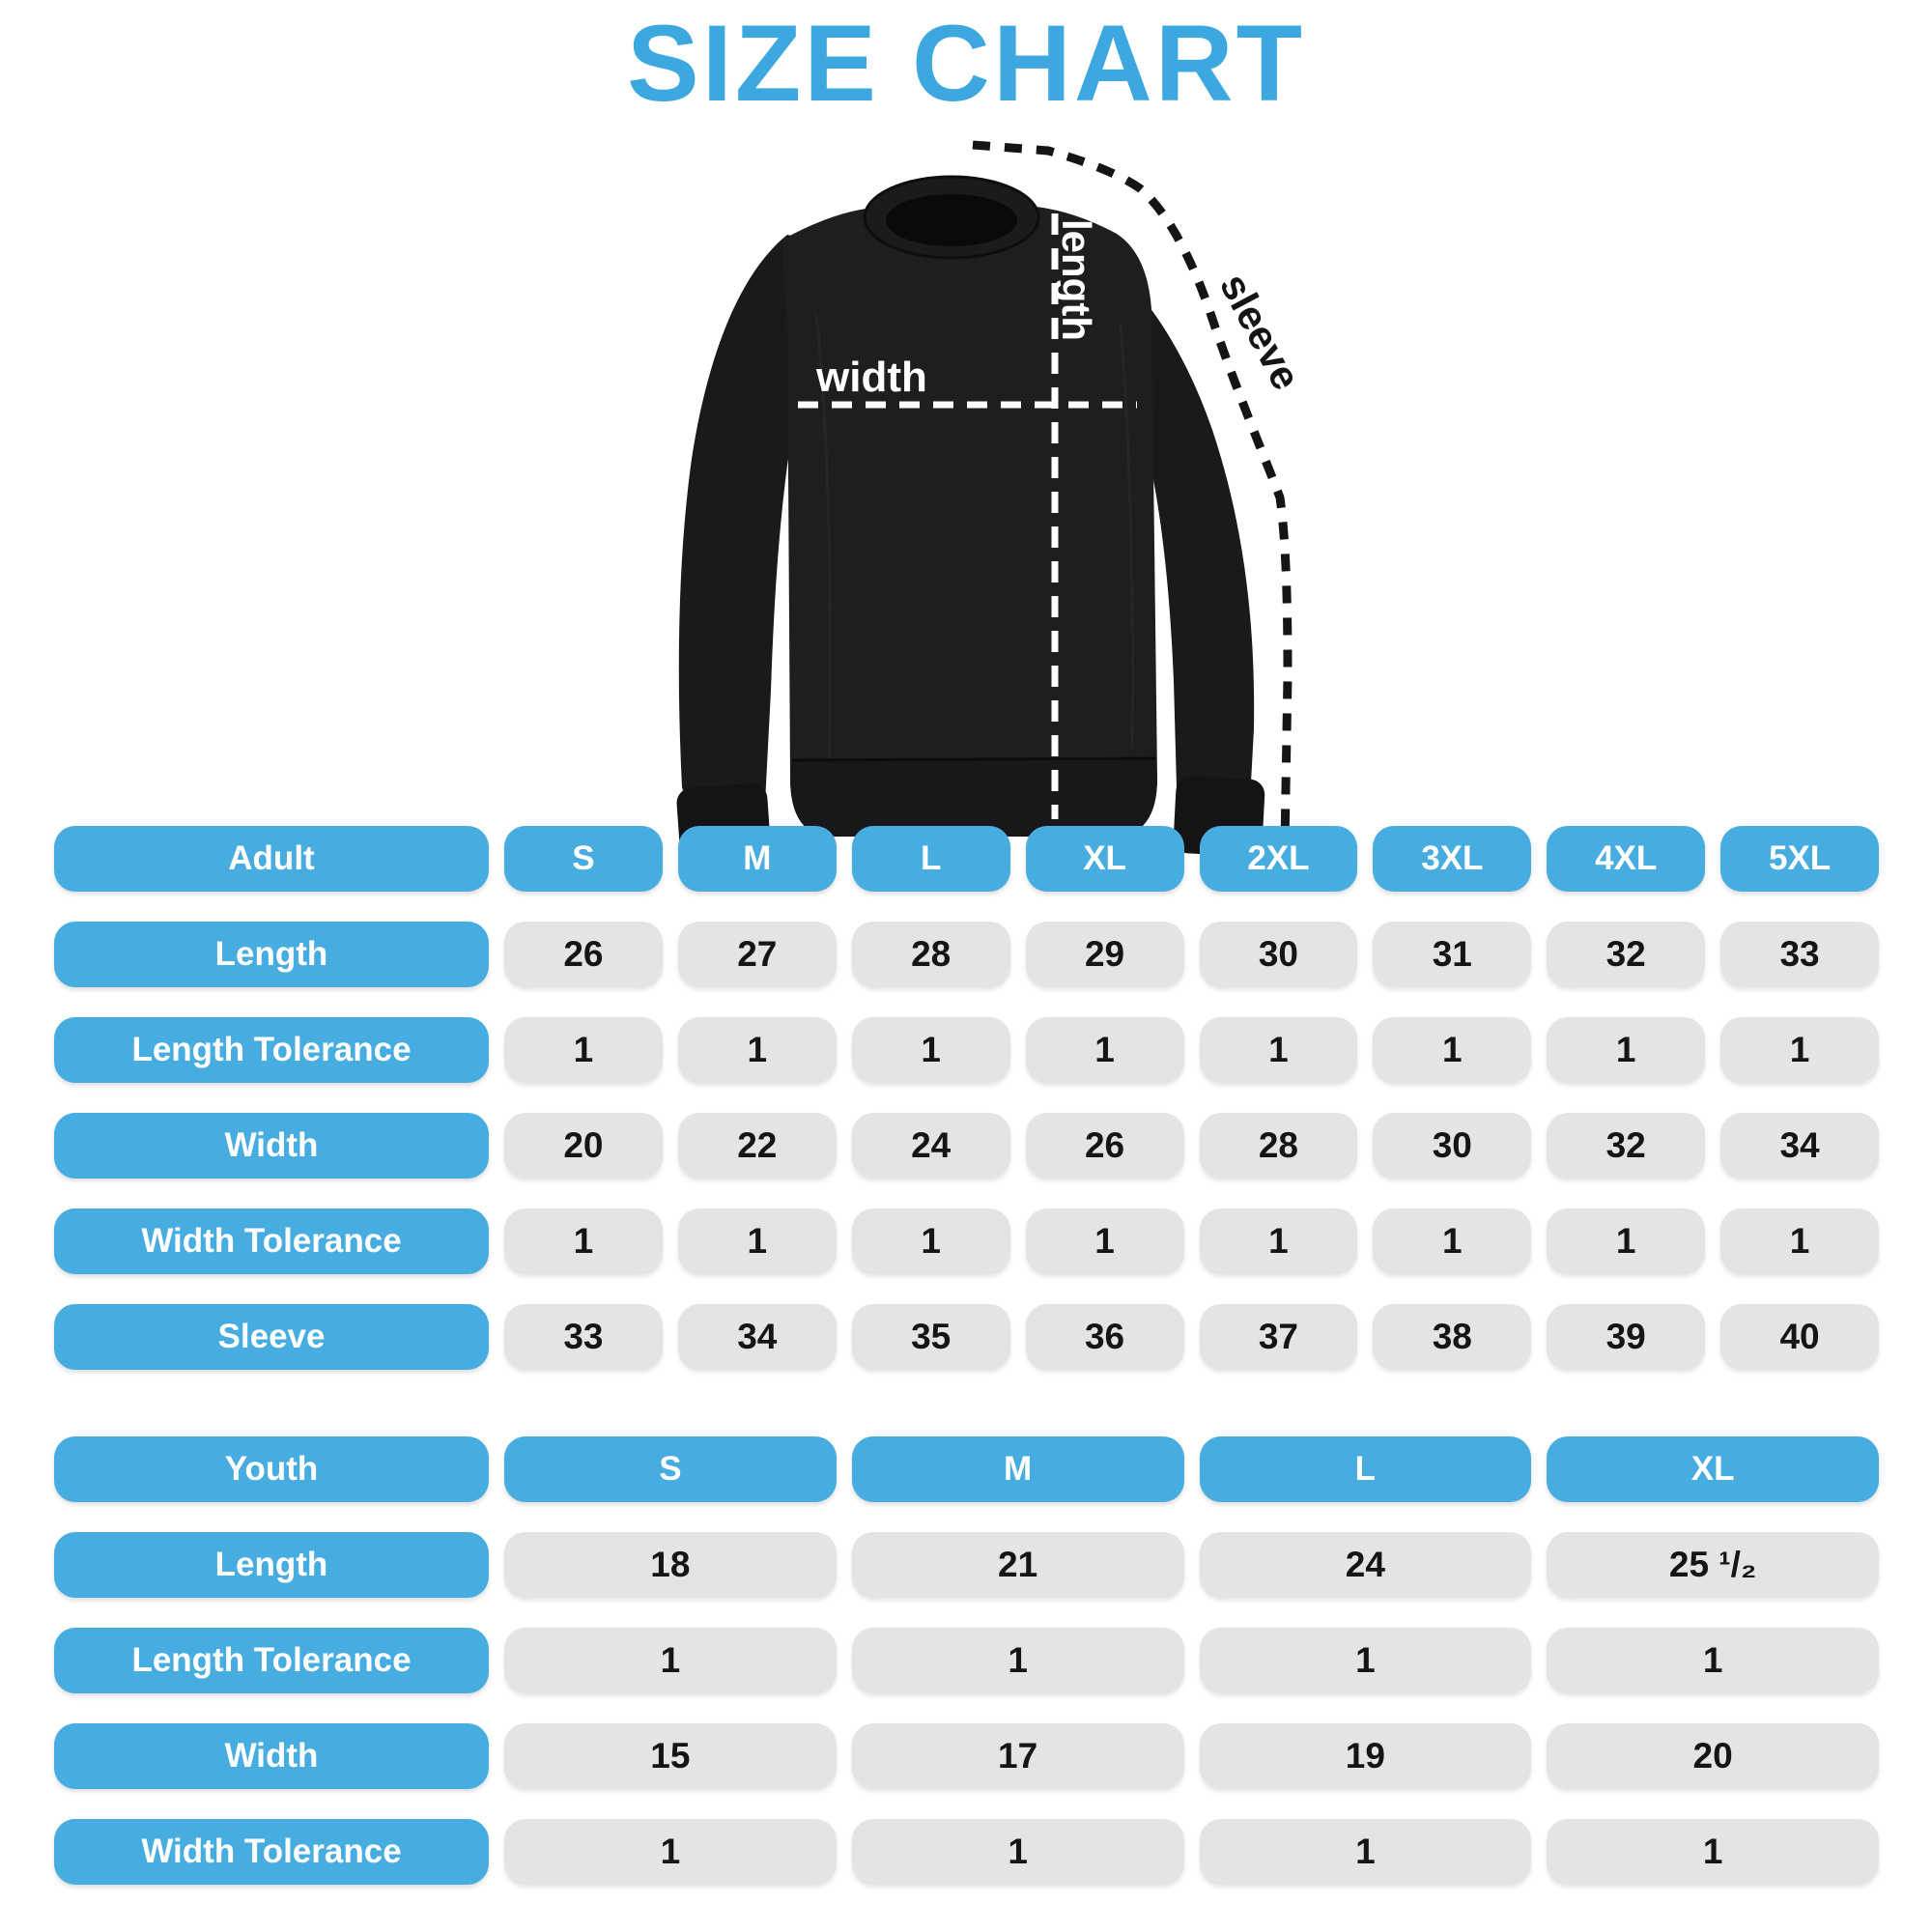  Describe the element at coordinates (1626, 1337) in the screenshot. I see `value-cell: 39` at that location.